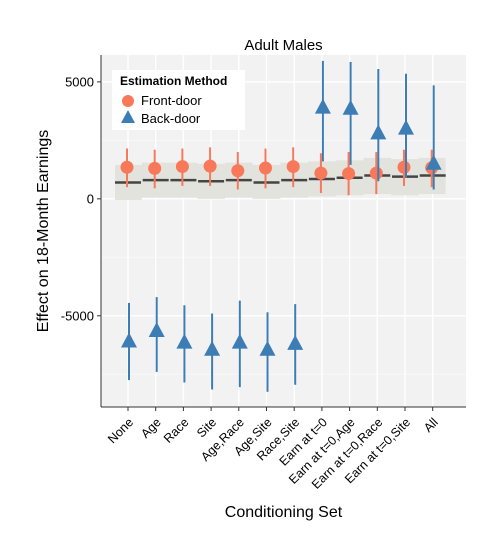 This screenshot has width=502, height=535. I want to click on benchmark-confidence-band, so click(280, 179).